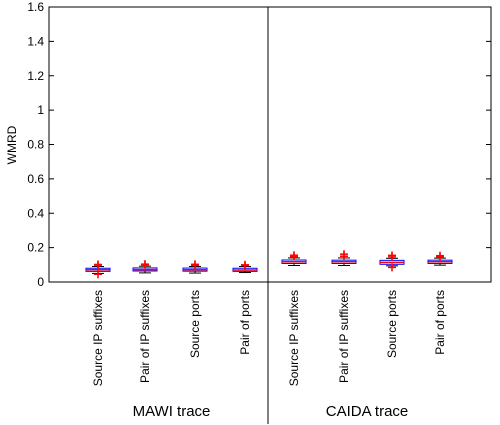 The width and height of the screenshot is (500, 425). I want to click on y-tick-label: 0.8, so click(35, 145).